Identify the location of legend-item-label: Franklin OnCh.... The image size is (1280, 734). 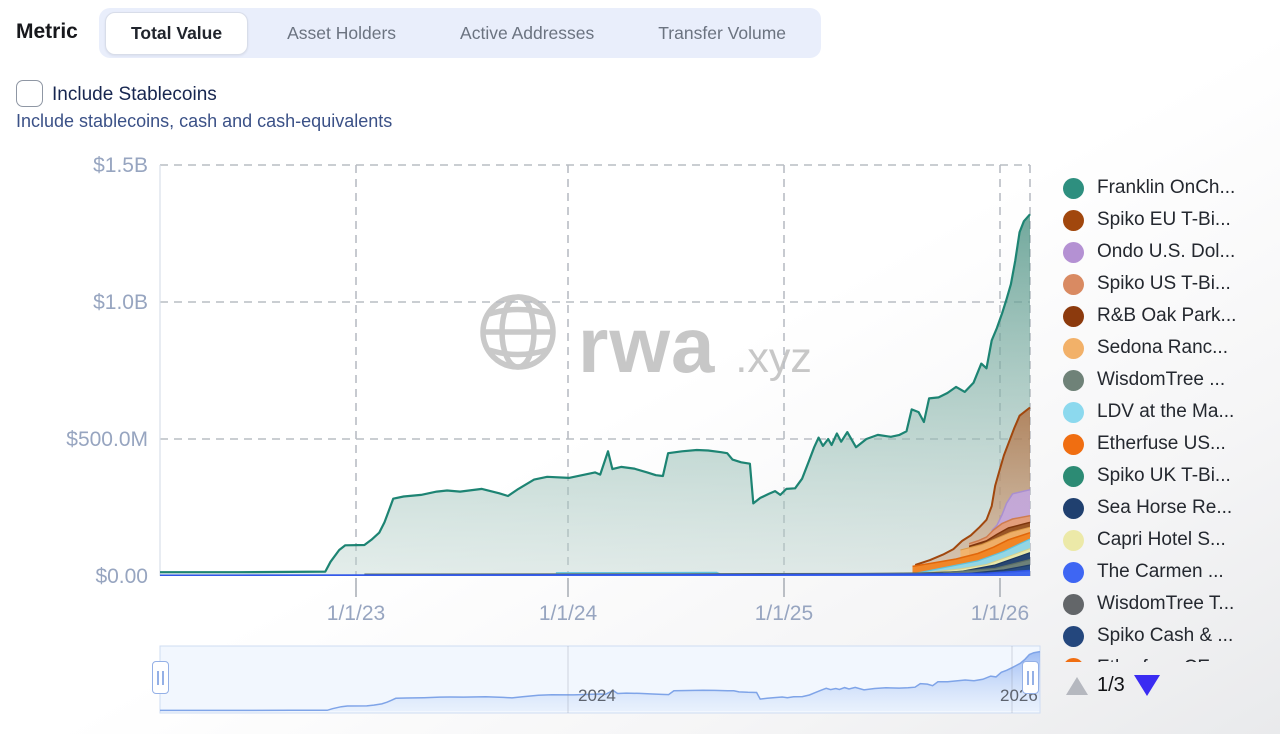
(1166, 187).